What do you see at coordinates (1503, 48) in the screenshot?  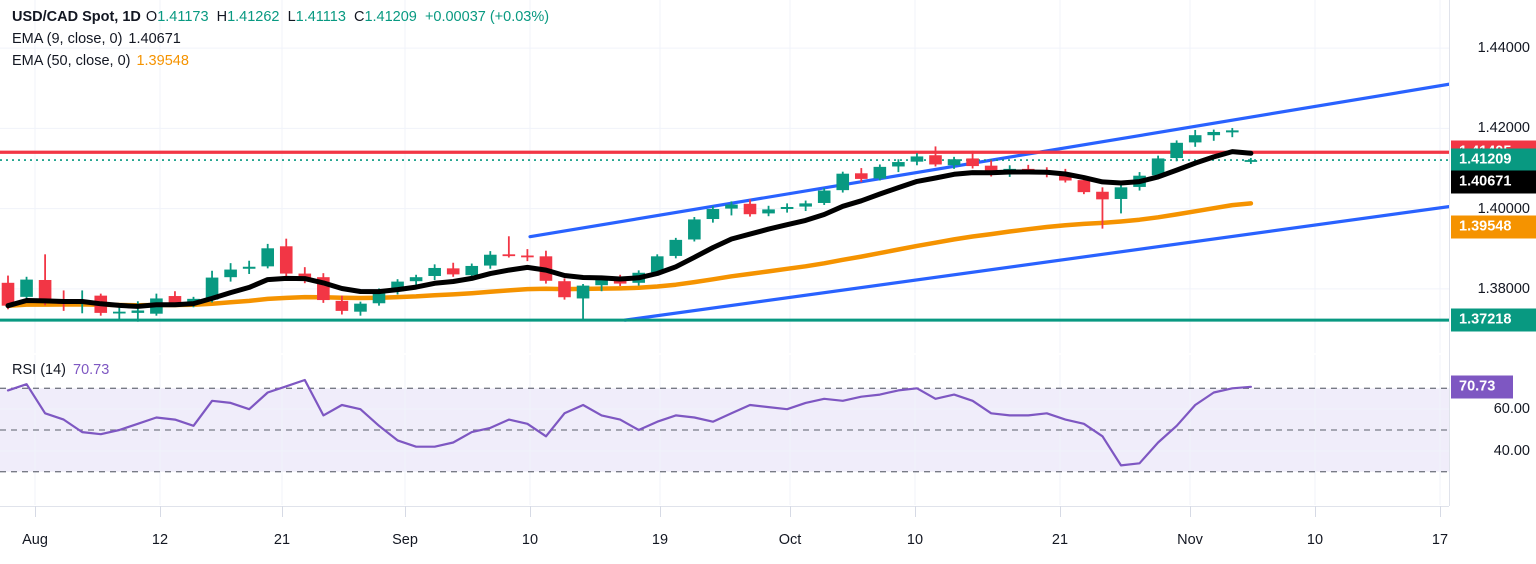 I see `price-tick-label: 1.44000` at bounding box center [1503, 48].